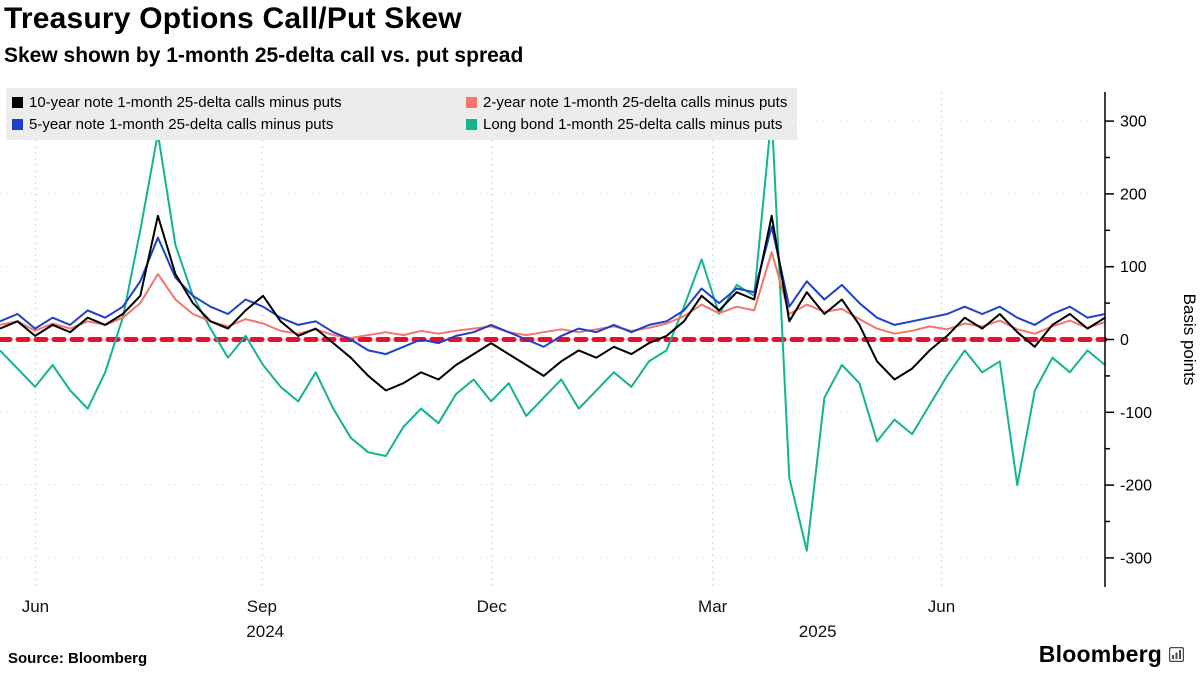 Image resolution: width=1200 pixels, height=675 pixels. I want to click on bloomberg-logo: Bloomberg, so click(1111, 654).